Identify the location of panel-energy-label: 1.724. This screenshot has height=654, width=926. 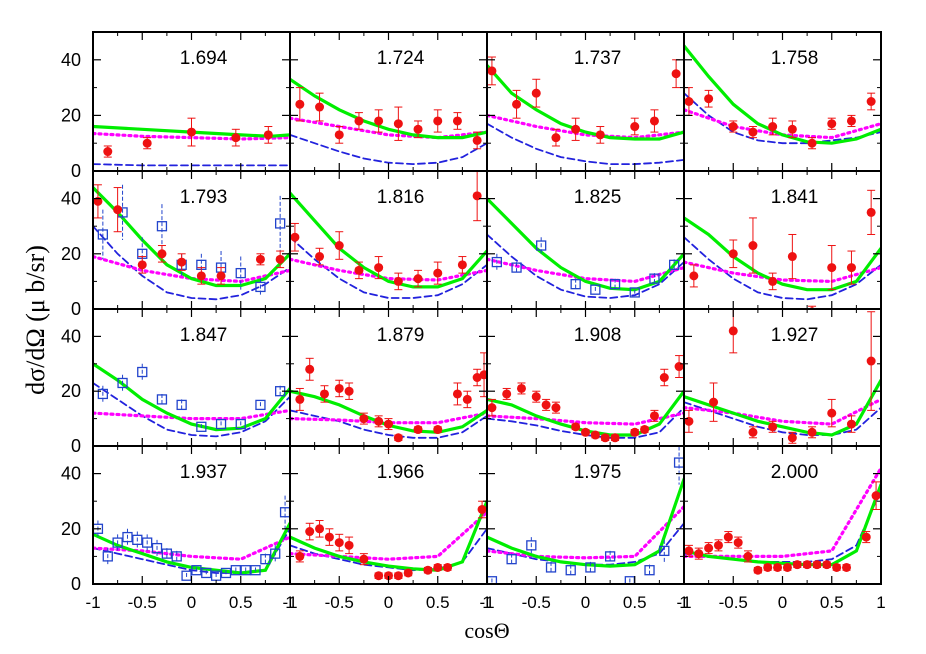
(401, 58).